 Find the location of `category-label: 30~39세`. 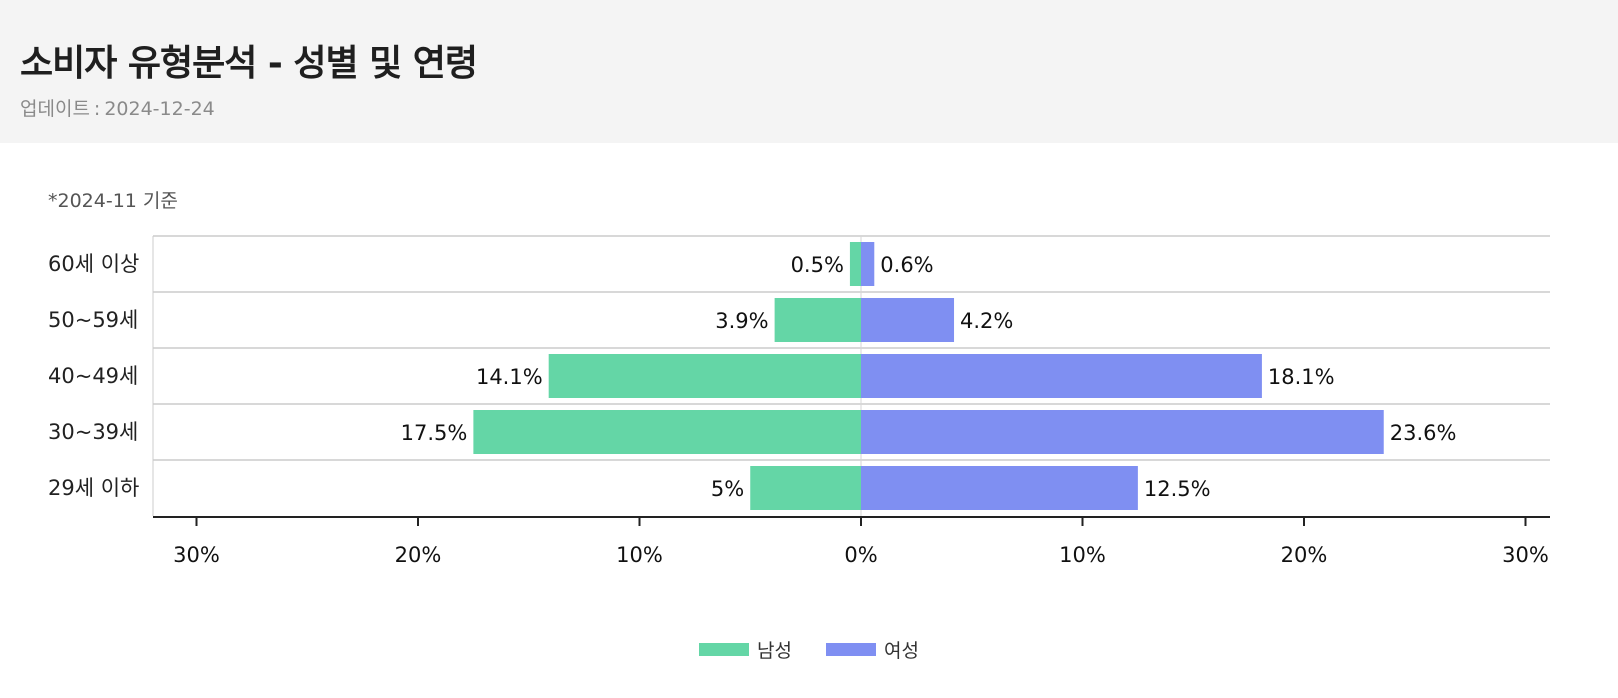

category-label: 30~39세 is located at coordinates (93, 432).